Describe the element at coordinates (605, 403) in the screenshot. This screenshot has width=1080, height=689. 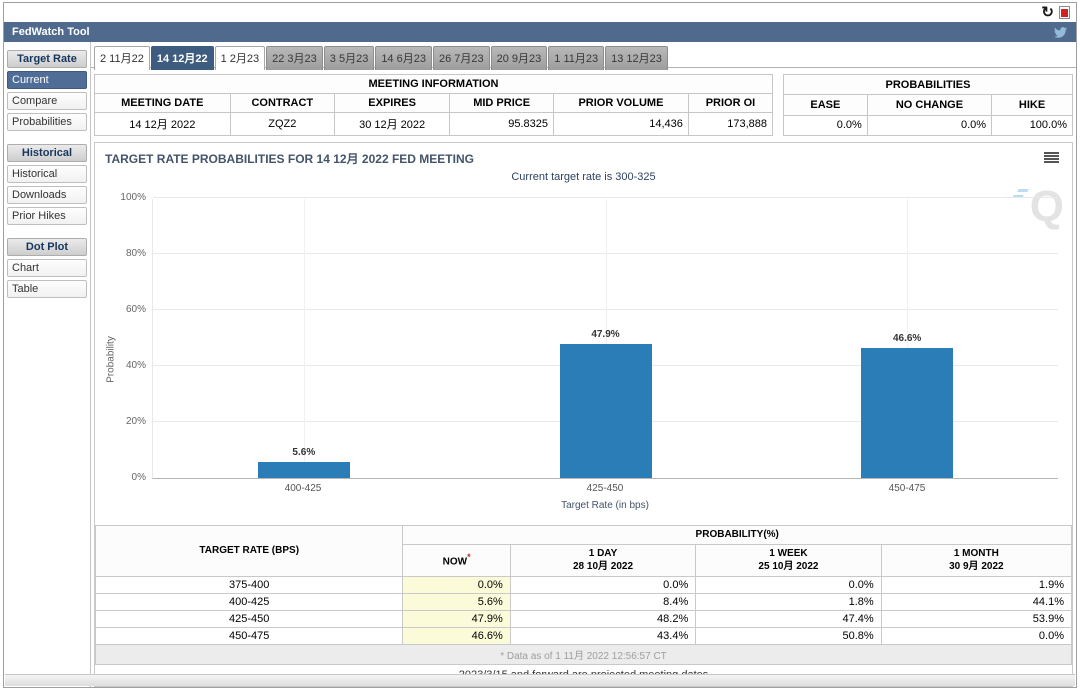
I see `bar-425-450: 47.9%` at that location.